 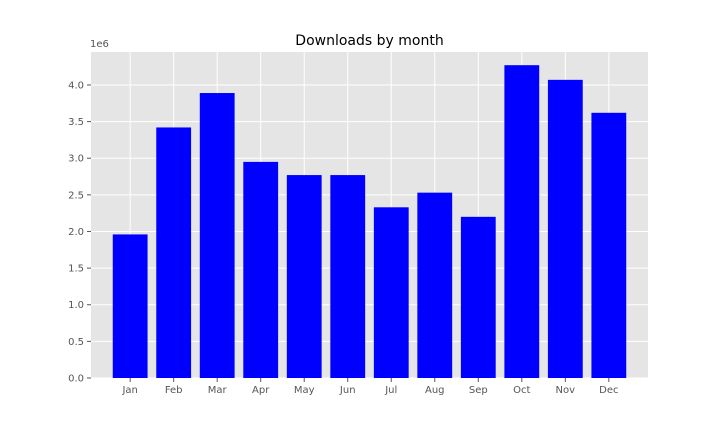 What do you see at coordinates (129, 390) in the screenshot?
I see `x-tick-label: Jan` at bounding box center [129, 390].